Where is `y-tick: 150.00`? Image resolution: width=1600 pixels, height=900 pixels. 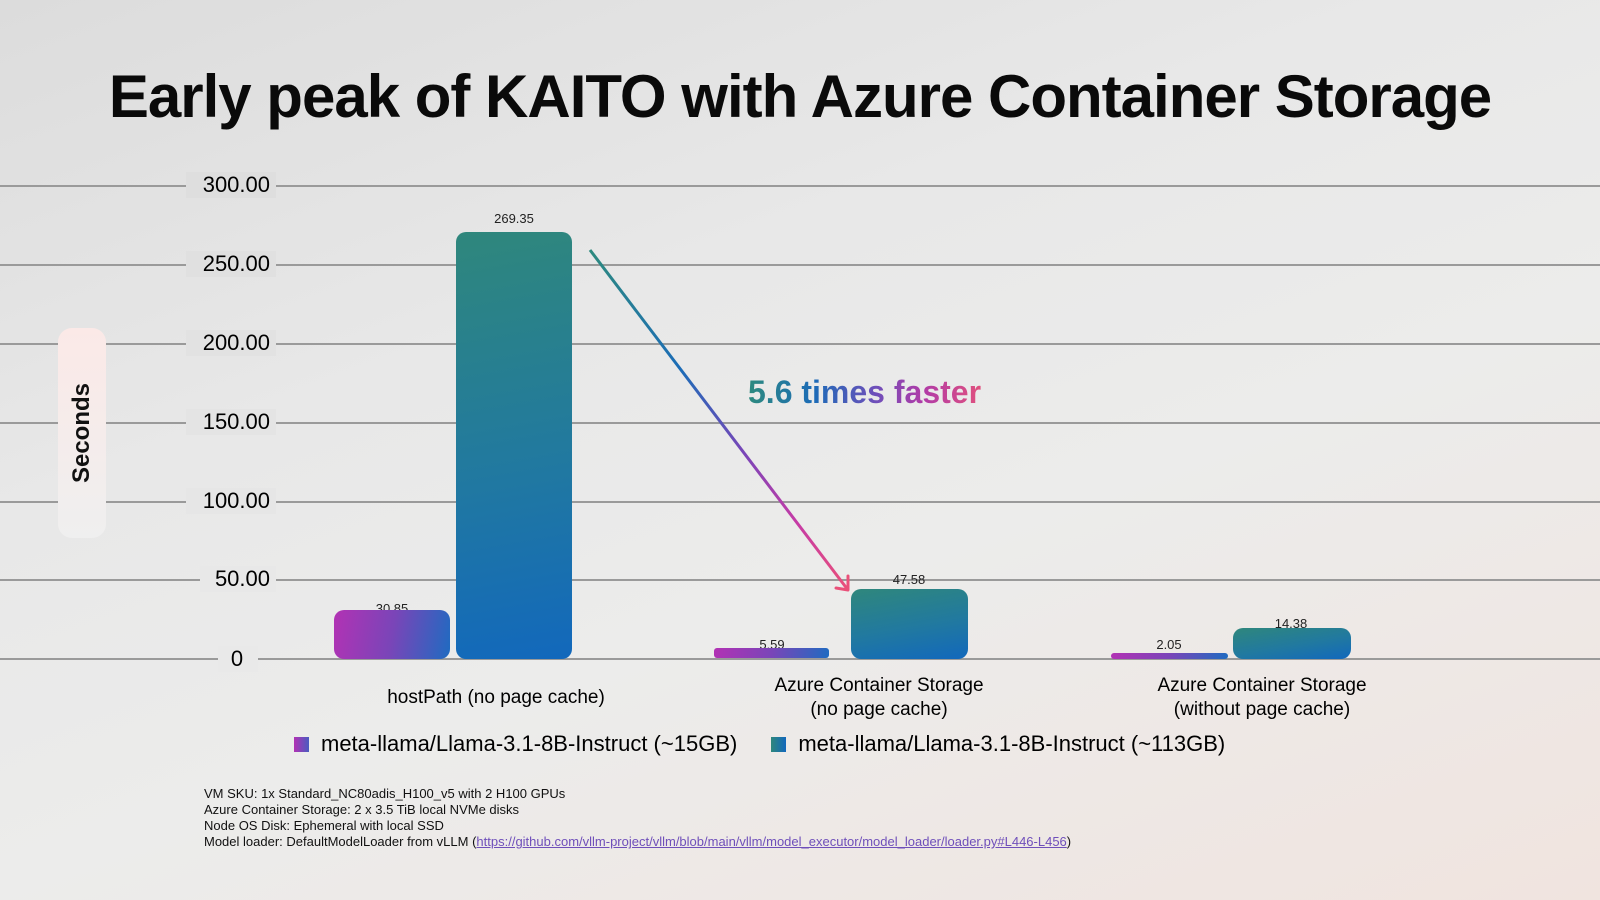
y-tick: 150.00 is located at coordinates (231, 422).